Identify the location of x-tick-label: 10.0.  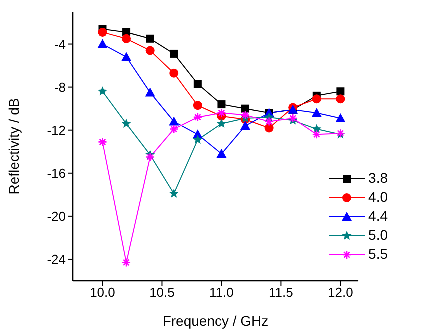
(103, 292).